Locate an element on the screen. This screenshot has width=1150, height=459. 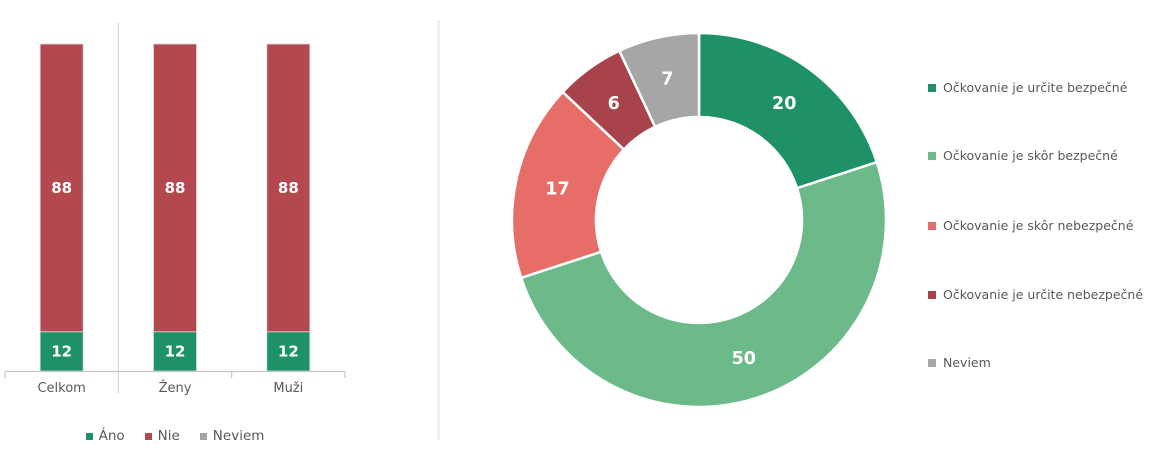
legend-item-Nie: Nie is located at coordinates (162, 436).